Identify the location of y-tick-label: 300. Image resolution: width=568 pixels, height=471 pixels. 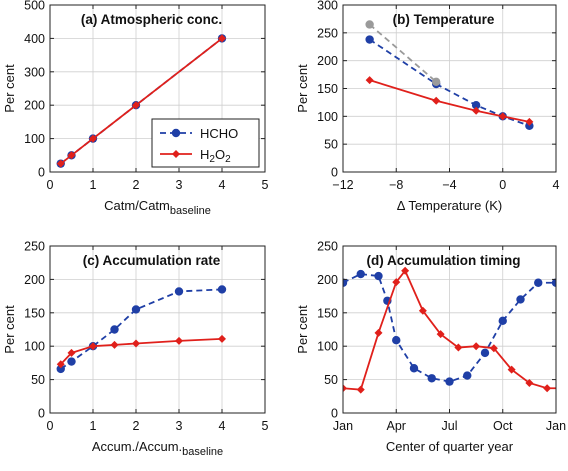
(34, 72).